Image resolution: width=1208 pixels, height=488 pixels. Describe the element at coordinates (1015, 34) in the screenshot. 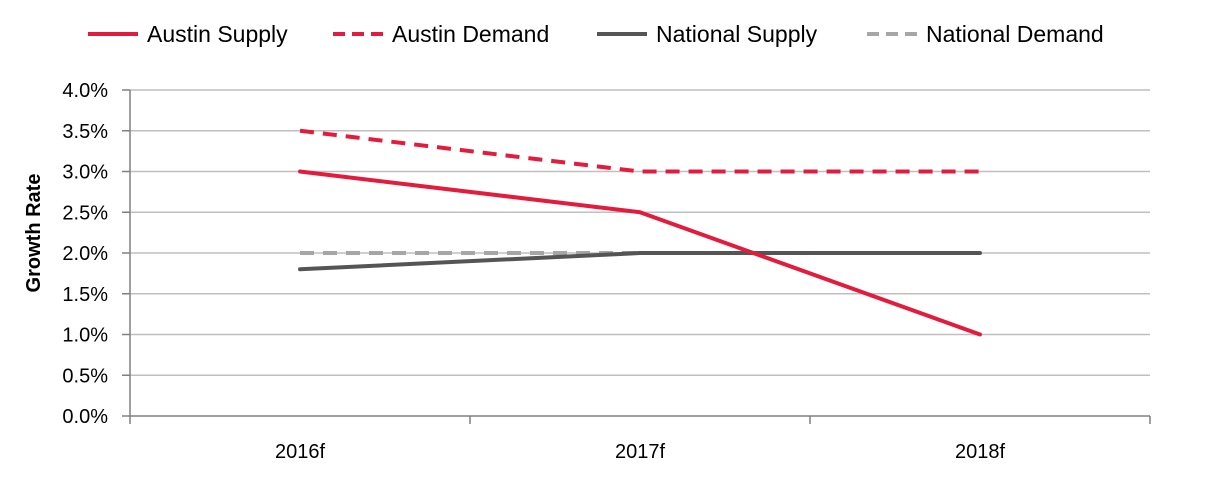

I see `legend-label: National Demand` at that location.